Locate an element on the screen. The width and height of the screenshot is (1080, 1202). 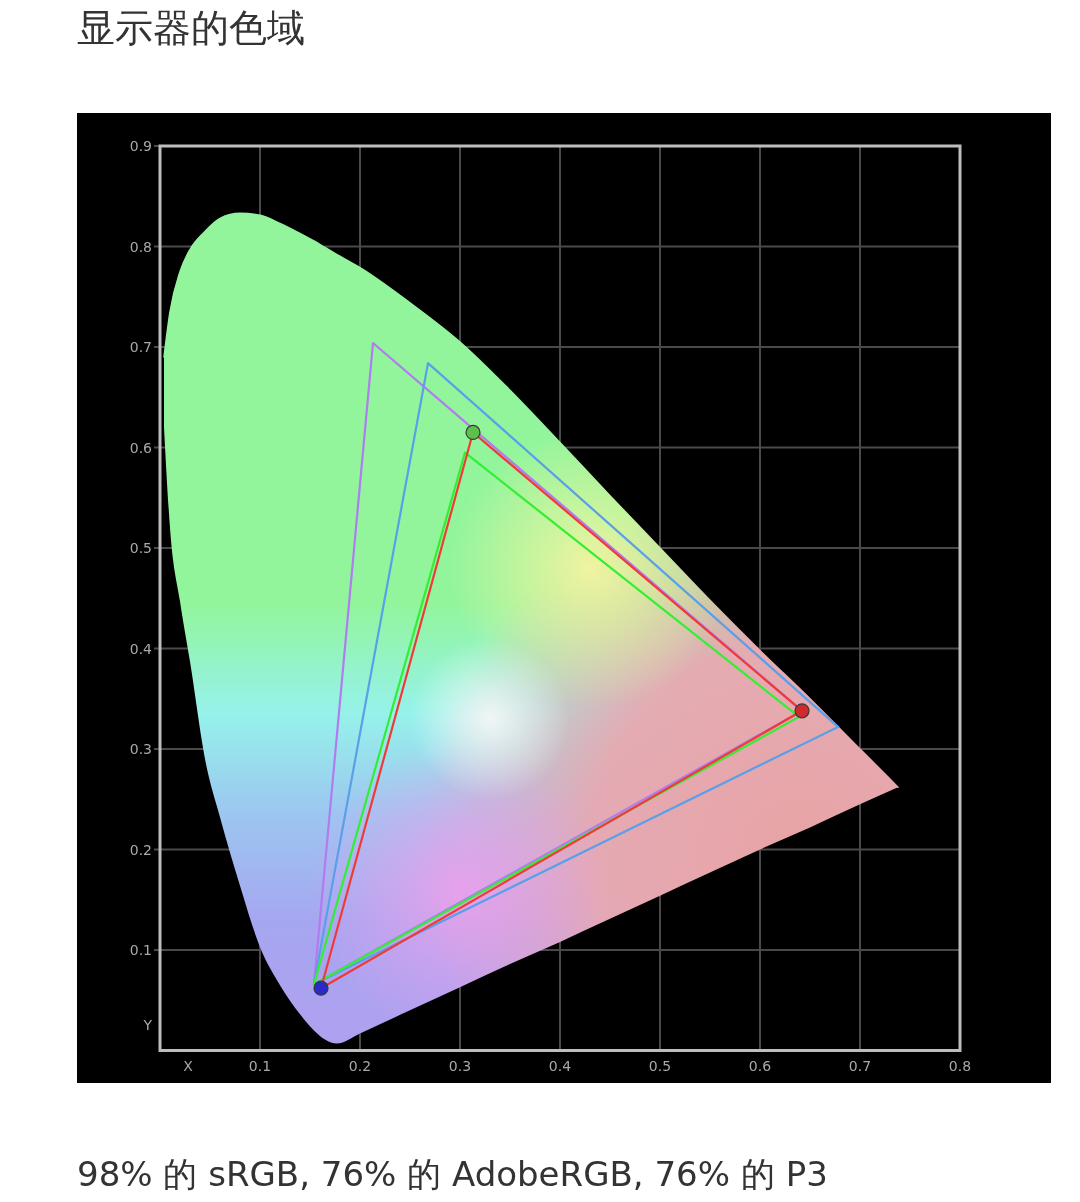
y-tick-label: 0.1 is located at coordinates (140, 950).